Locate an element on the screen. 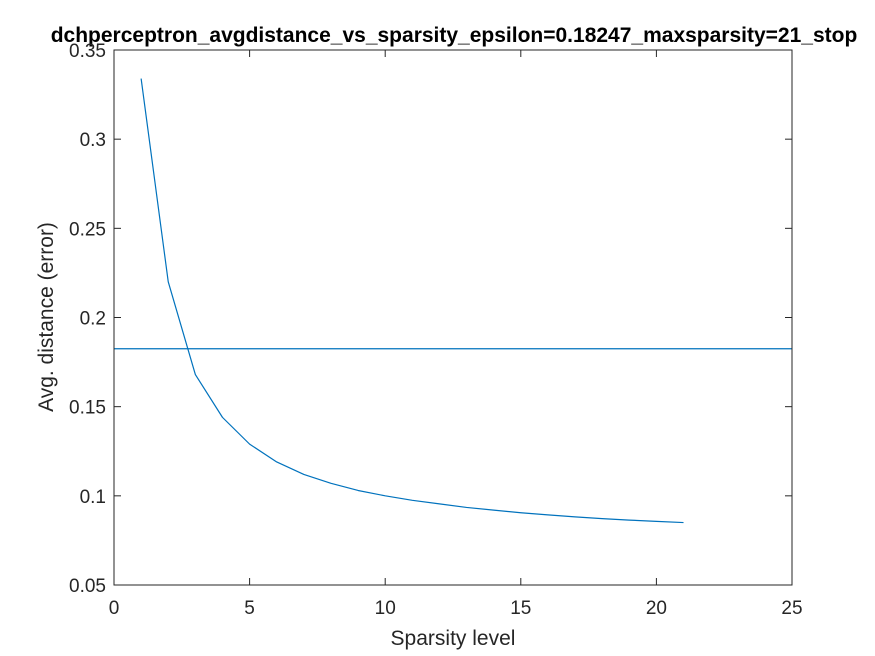 This screenshot has width=875, height=656. x-tick-label: 20 is located at coordinates (656, 608).